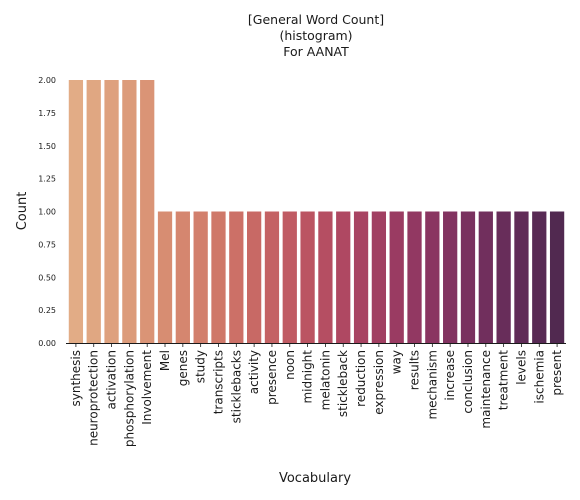 This screenshot has height=500, width=580. I want to click on y-tick-label: 0.25, so click(47, 310).